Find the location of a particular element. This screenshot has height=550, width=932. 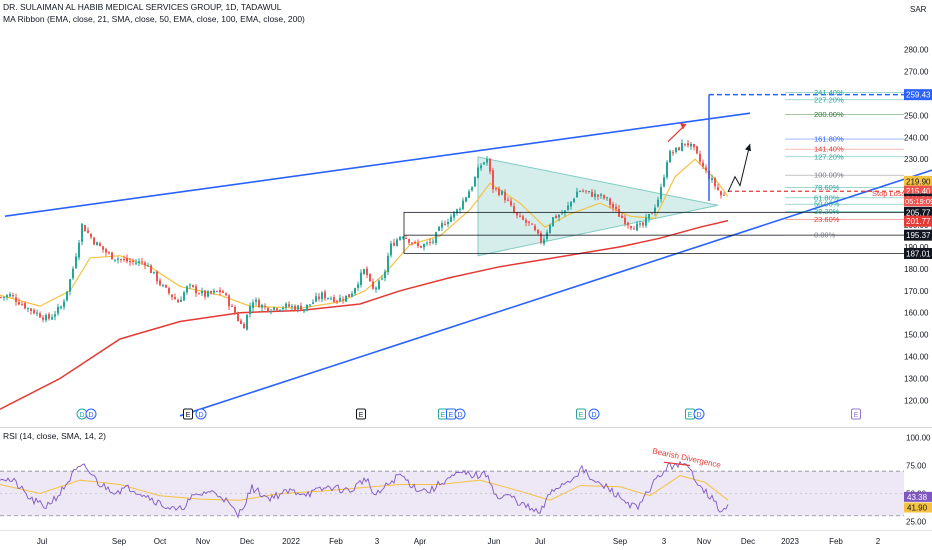

rsi-legend: RSI (14, close, SMA, 14, 2) is located at coordinates (54, 436).